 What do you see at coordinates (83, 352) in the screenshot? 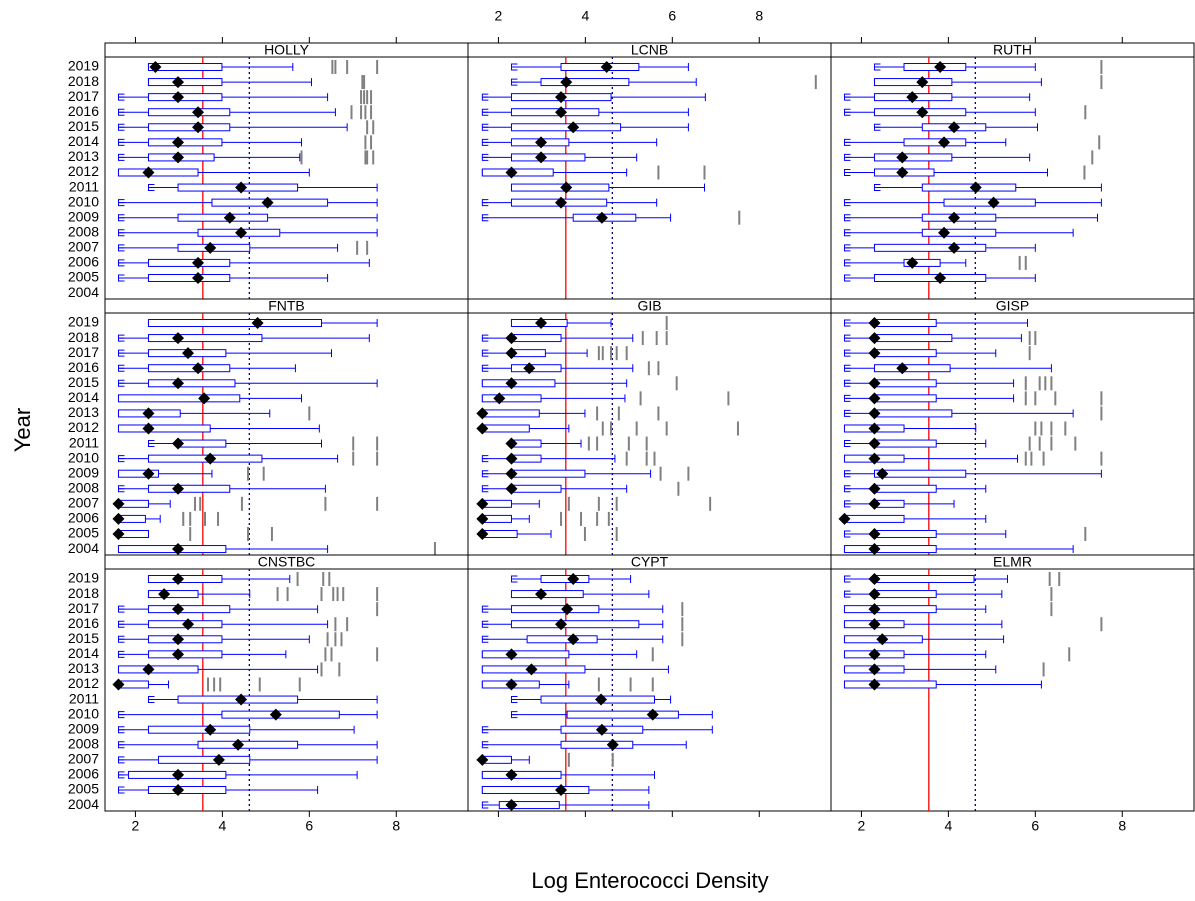
I see `y-tick-label: 2017` at bounding box center [83, 352].